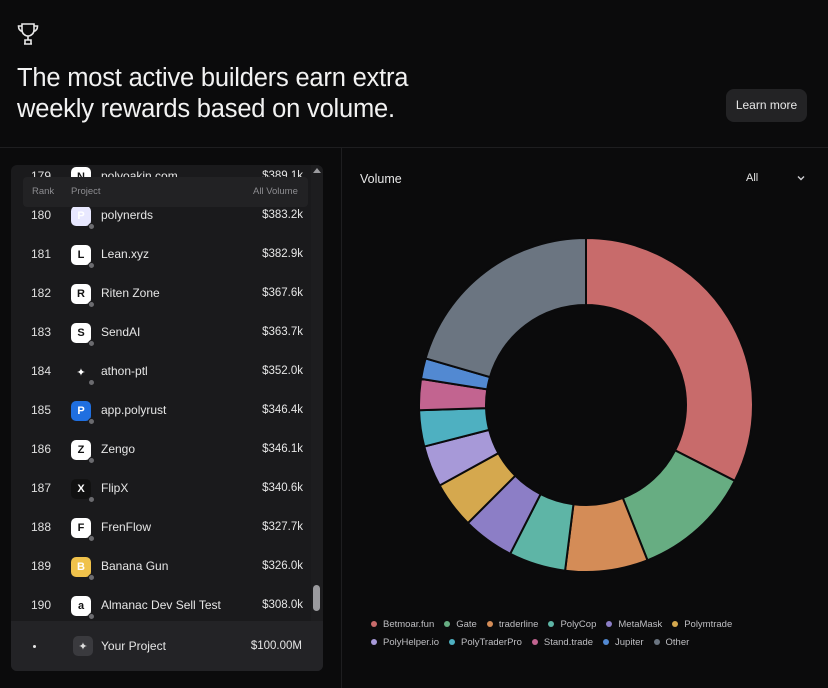  I want to click on project-name: FrenFlow, so click(126, 527).